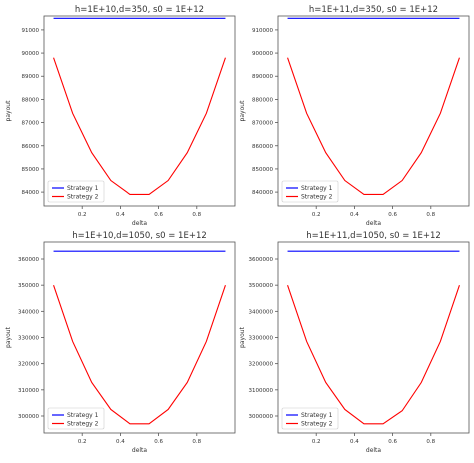 Image resolution: width=474 pixels, height=463 pixels. Describe the element at coordinates (262, 54) in the screenshot. I see `y-tick-label: 900000` at that location.